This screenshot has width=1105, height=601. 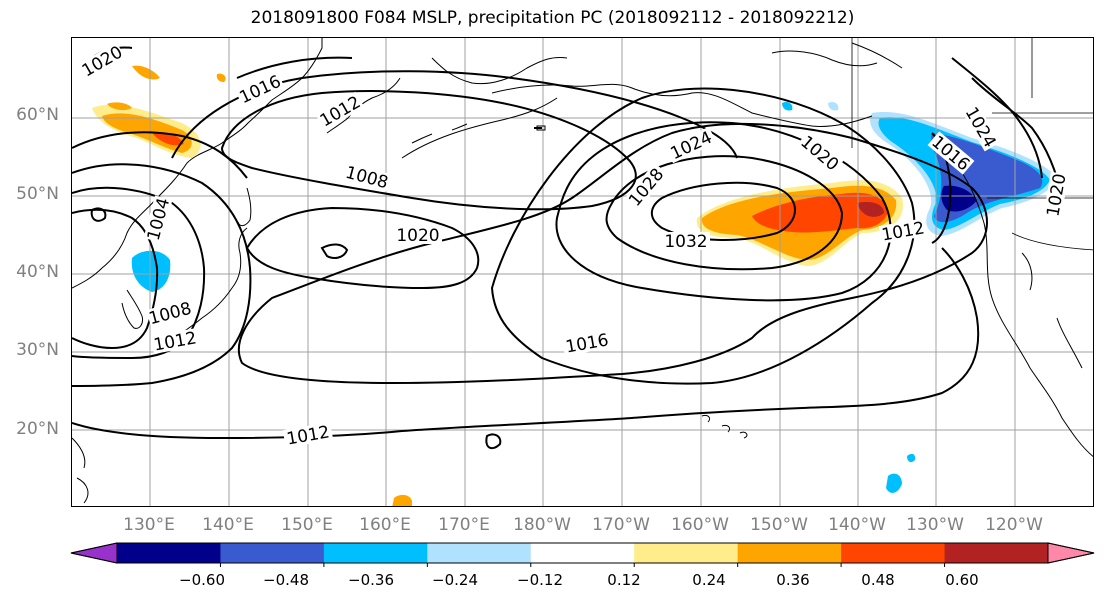 What do you see at coordinates (878, 580) in the screenshot?
I see `colorbar-label: 0.48` at bounding box center [878, 580].